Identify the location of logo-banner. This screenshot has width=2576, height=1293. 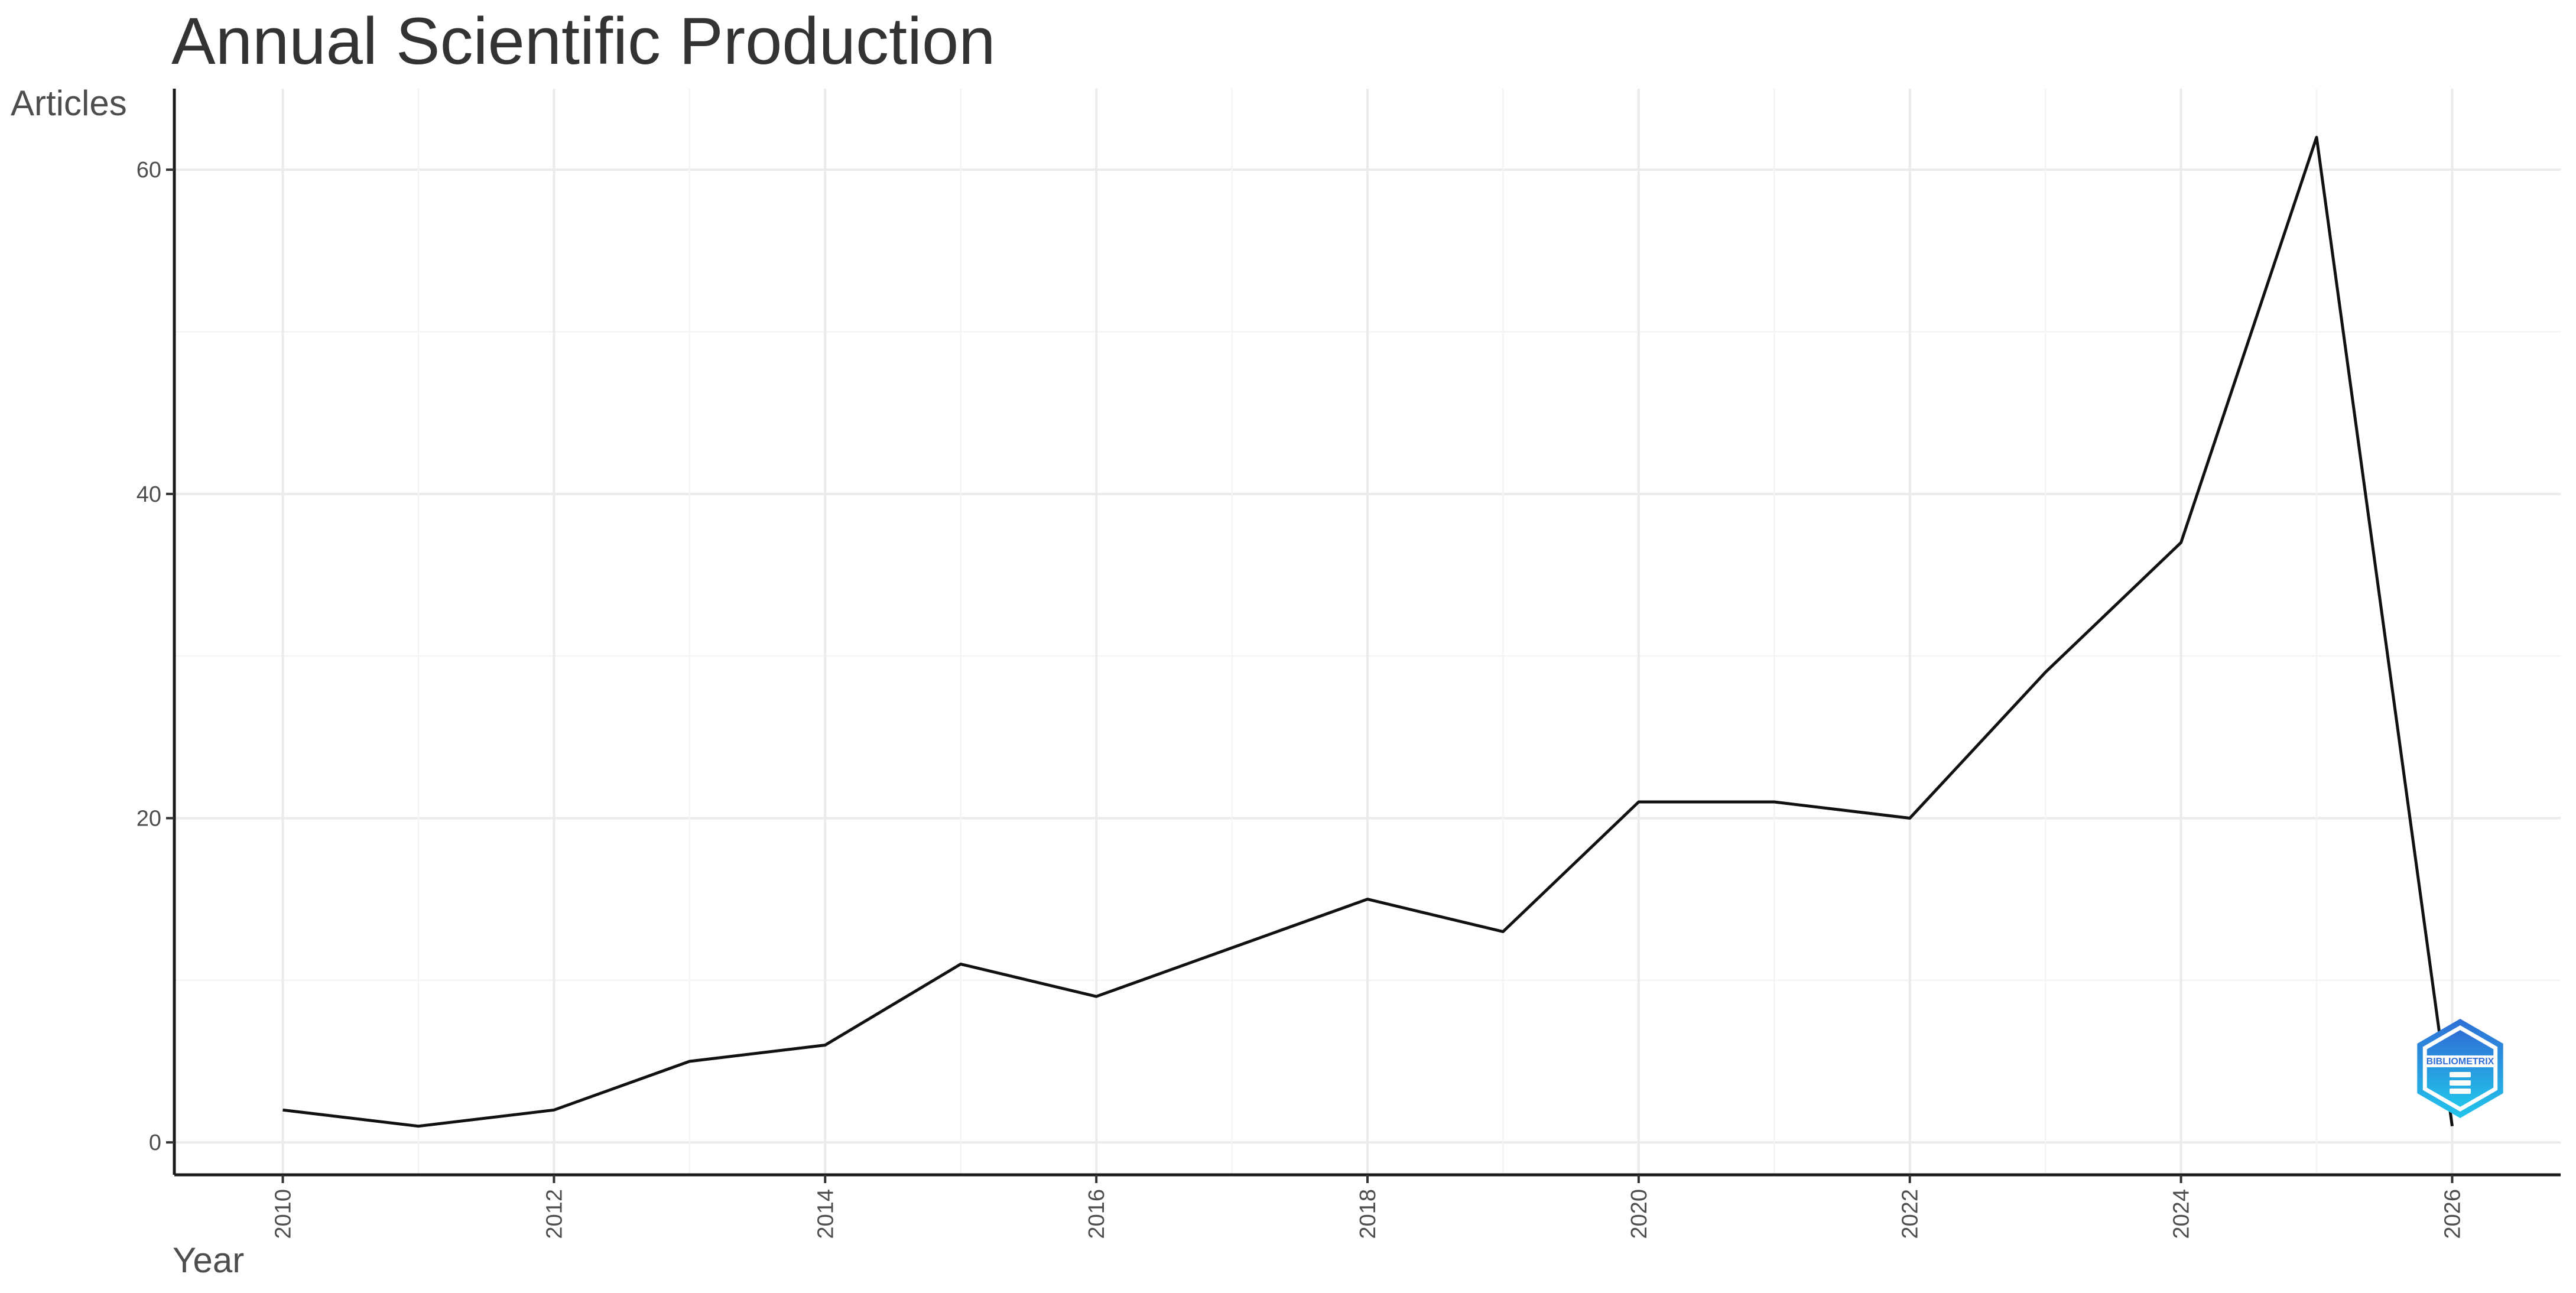
(2460, 1061).